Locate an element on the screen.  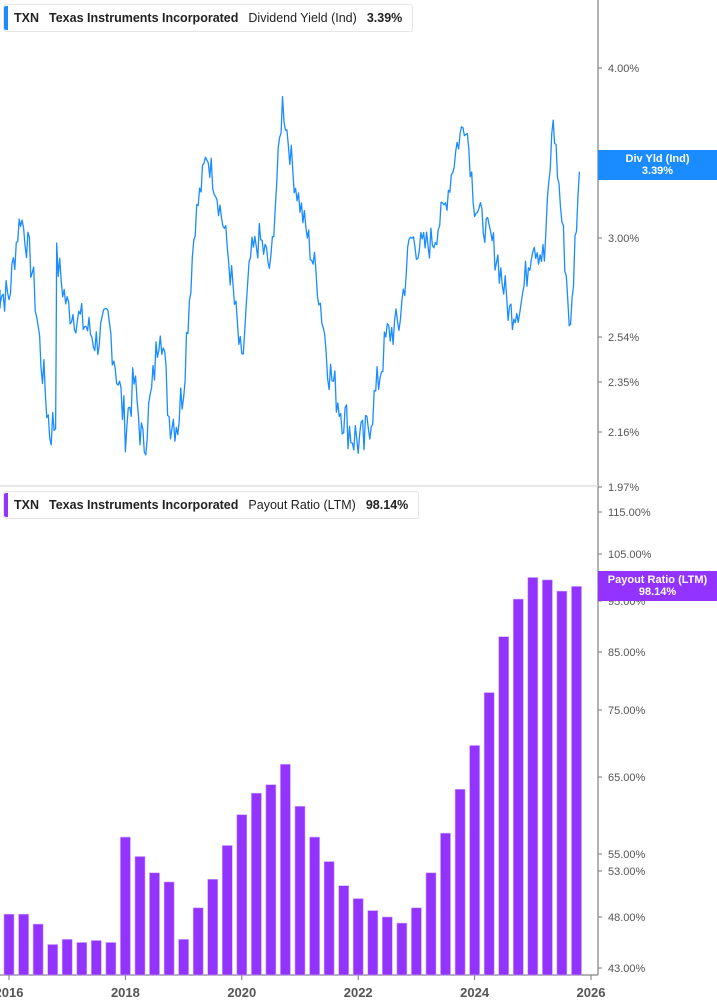
y-tick-label: 2.54% is located at coordinates (623, 338).